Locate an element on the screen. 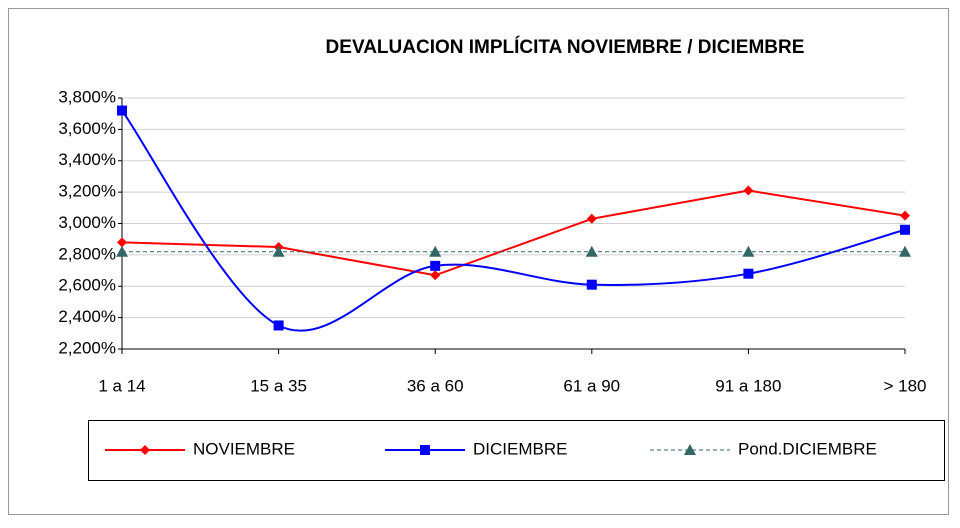  x-tick-label: 36 a 60 is located at coordinates (435, 385).